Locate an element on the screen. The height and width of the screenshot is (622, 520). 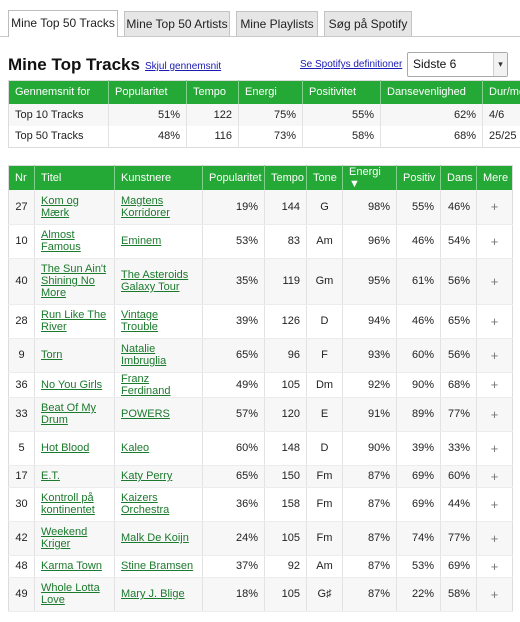
track-tempo: 126 is located at coordinates (285, 321).